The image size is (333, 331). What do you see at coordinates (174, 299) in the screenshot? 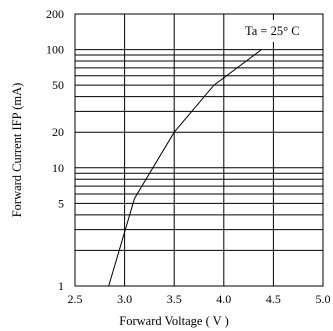
I see `x-tick-label: 3.5` at bounding box center [174, 299].